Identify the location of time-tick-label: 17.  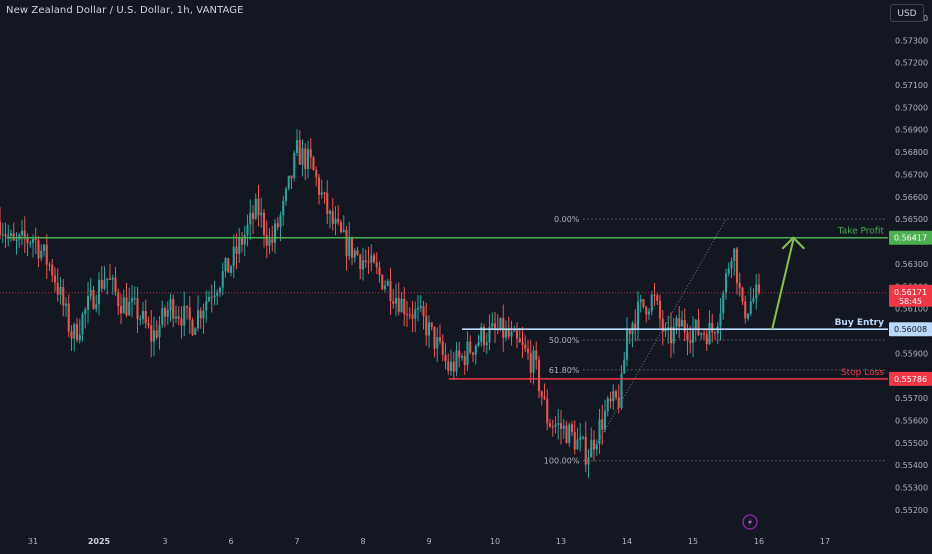
(825, 541).